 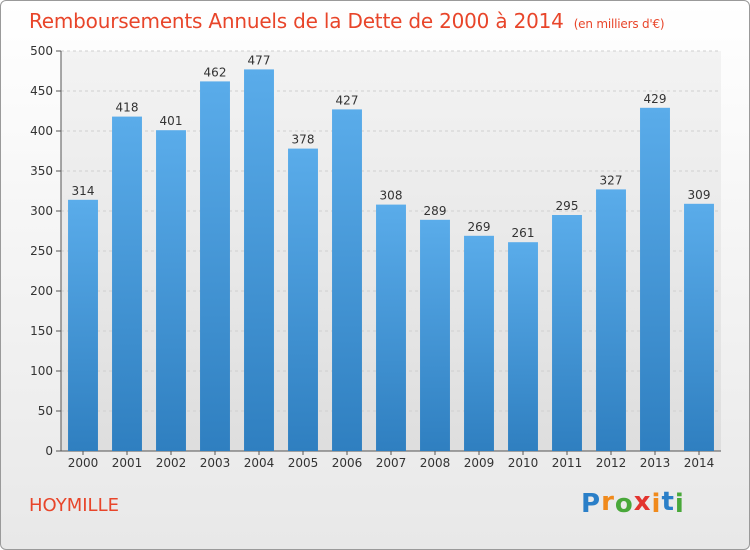 What do you see at coordinates (171, 463) in the screenshot?
I see `x-tick-label: 2002` at bounding box center [171, 463].